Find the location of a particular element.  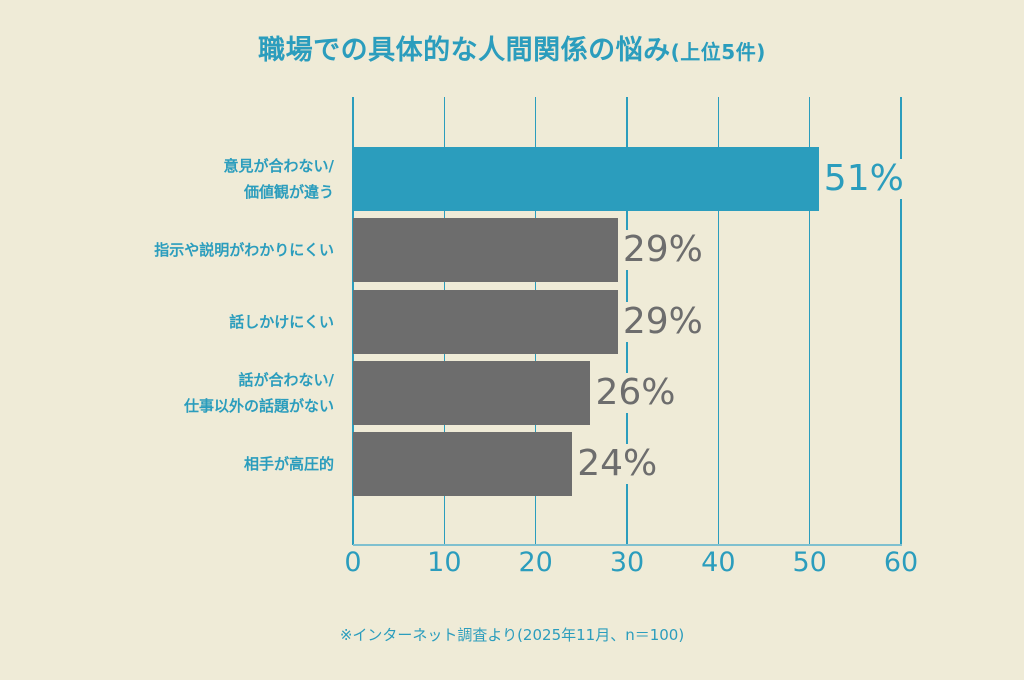

category-label: 話が合わない/ 仕事以外の話題がない is located at coordinates (258, 392).